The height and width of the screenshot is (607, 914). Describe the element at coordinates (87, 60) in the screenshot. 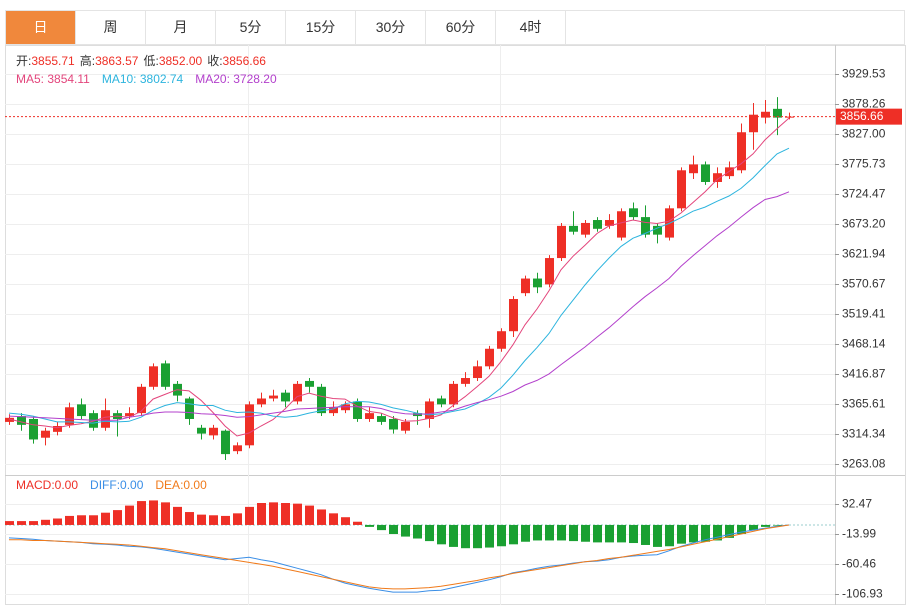

I see `info-label: 高:` at that location.